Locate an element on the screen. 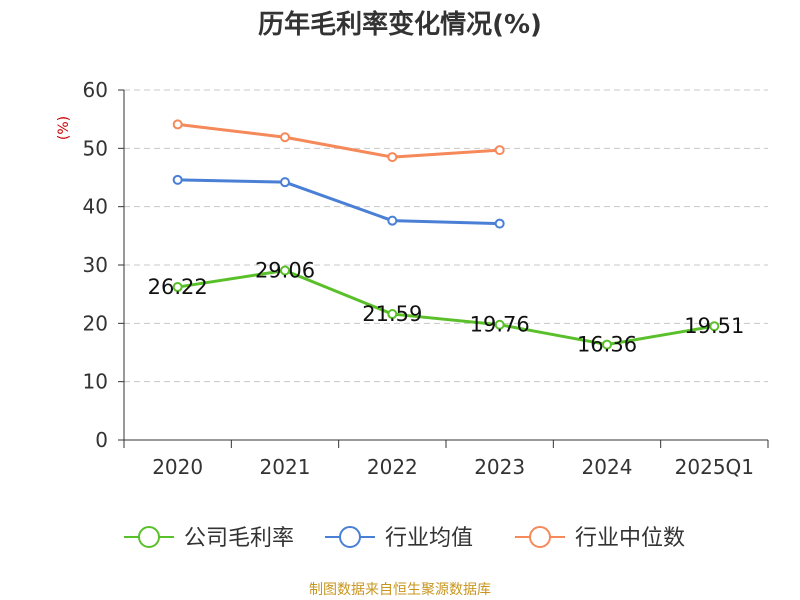 This screenshot has width=800, height=600. legend-label-1: 行业均值 is located at coordinates (429, 538).